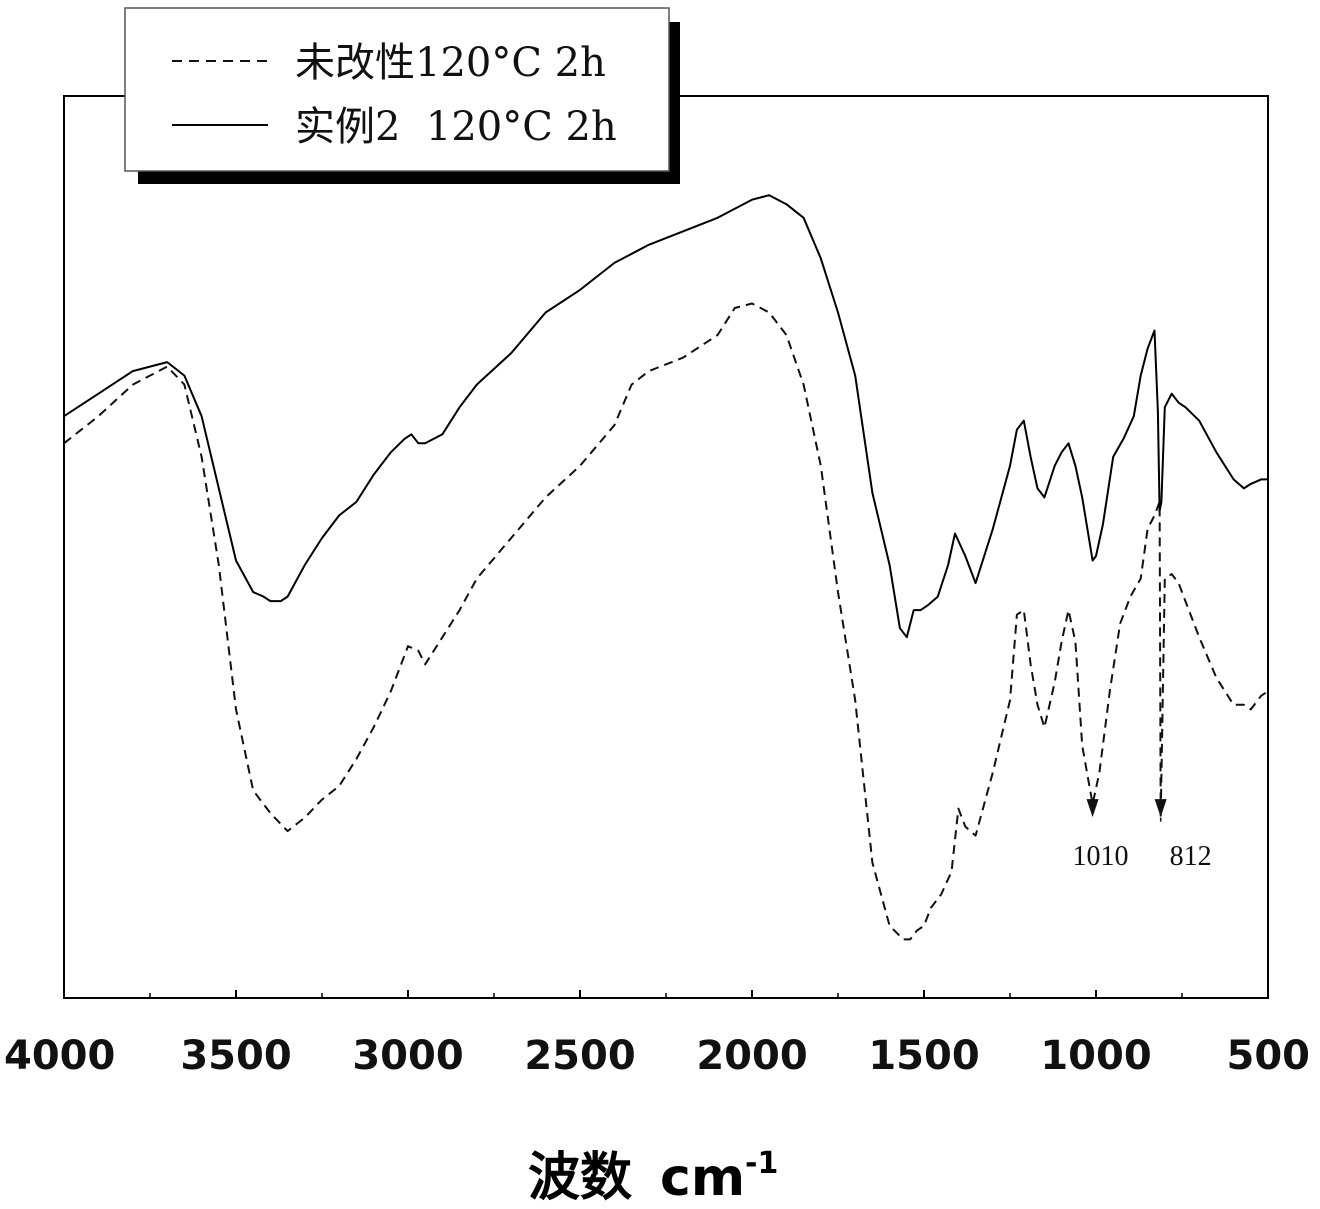  I want to click on x-tick-label: 3500, so click(235, 1056).